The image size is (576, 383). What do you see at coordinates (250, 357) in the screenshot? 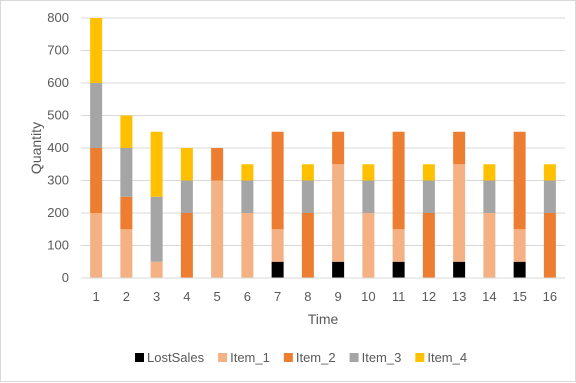
I see `legend-label: Item_1` at bounding box center [250, 357].